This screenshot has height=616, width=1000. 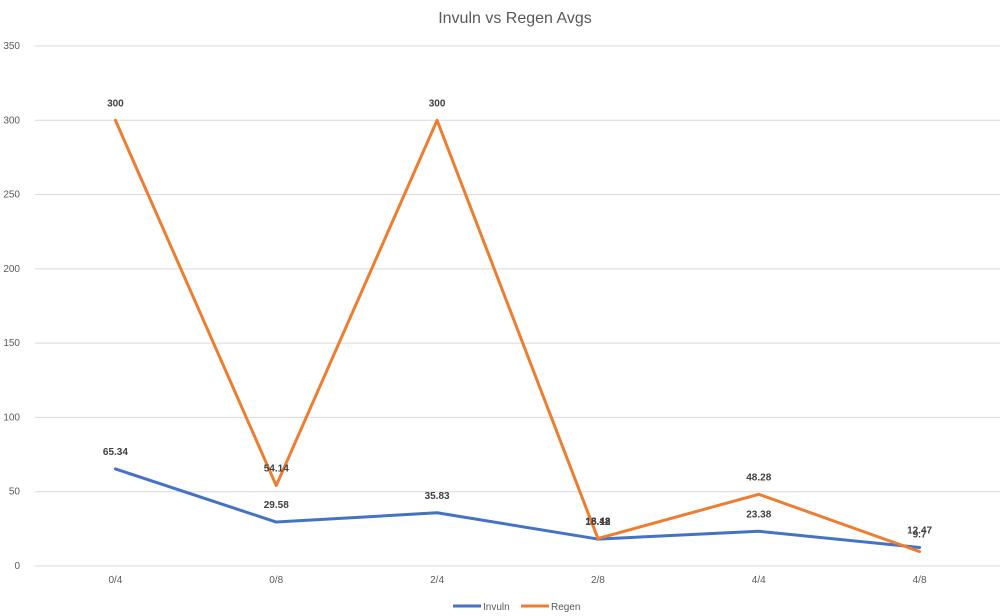 What do you see at coordinates (11, 269) in the screenshot?
I see `y-tick-label: 200` at bounding box center [11, 269].